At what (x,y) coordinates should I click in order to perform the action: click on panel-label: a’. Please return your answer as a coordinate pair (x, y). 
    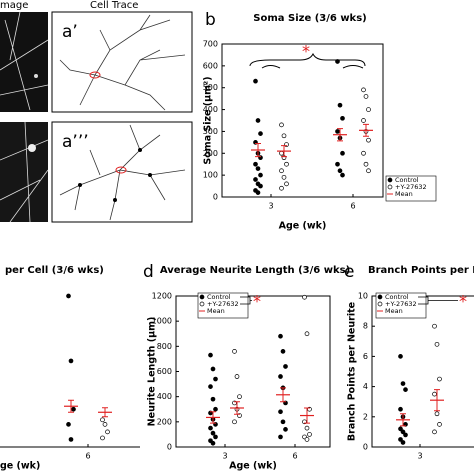
    Looking at the image, I should click on (70, 32).